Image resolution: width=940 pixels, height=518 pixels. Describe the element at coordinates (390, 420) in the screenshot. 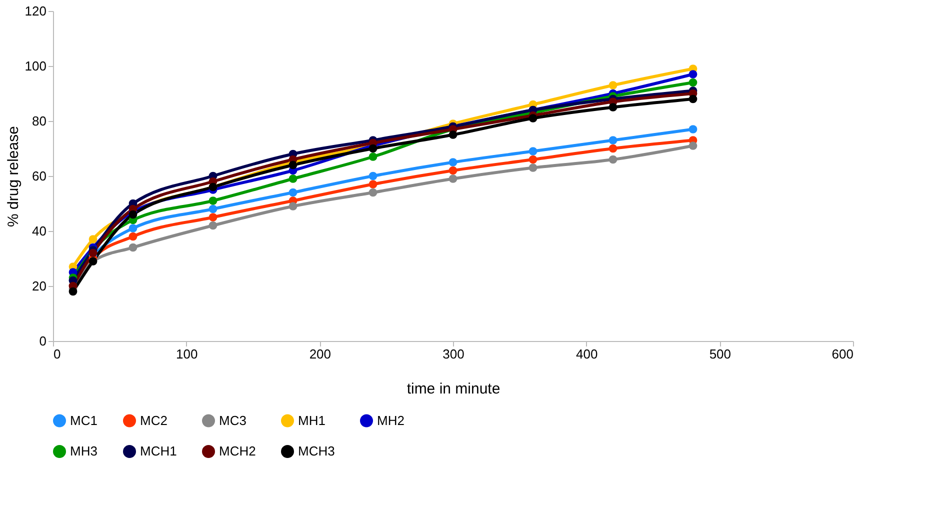

I see `legend-label: MH2` at that location.